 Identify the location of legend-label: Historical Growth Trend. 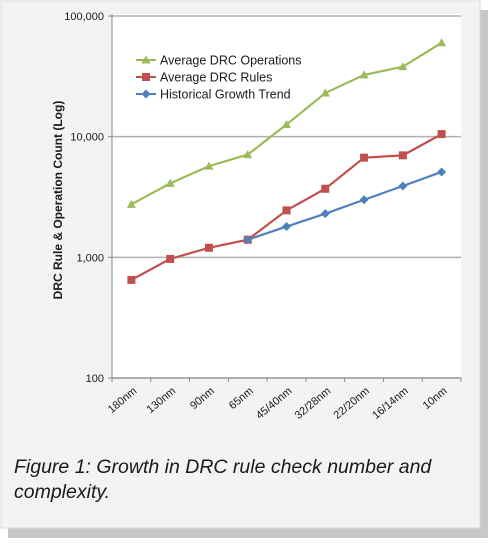
(225, 95).